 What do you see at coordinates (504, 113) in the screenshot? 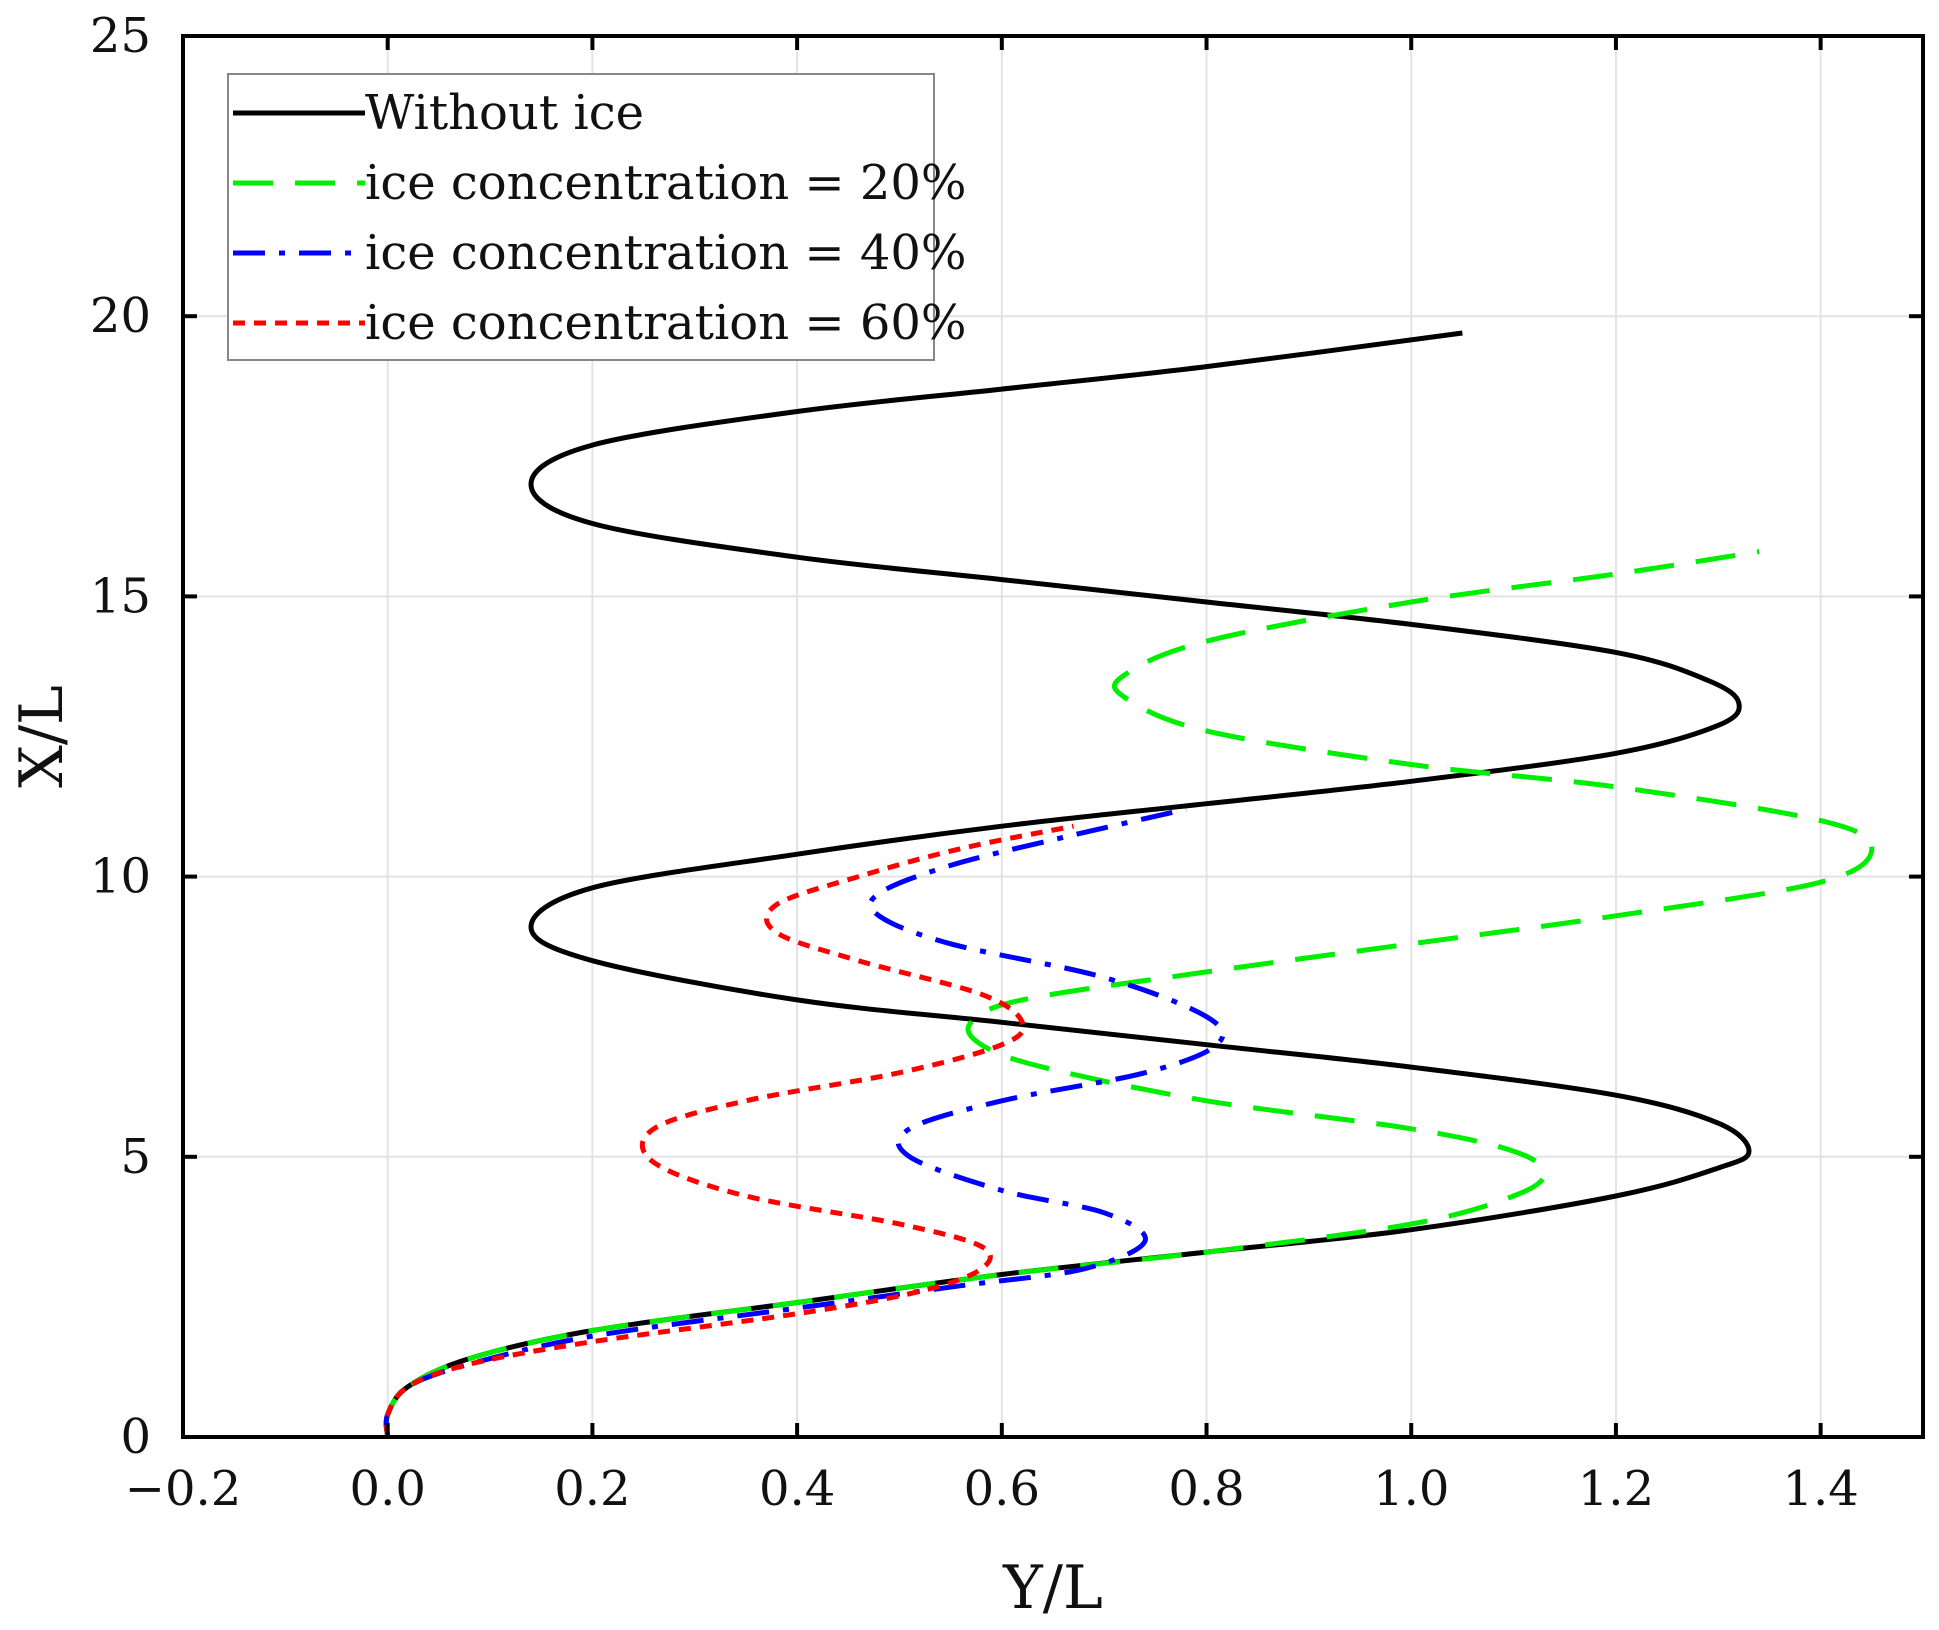
I see `legend-label-1: Without ice` at bounding box center [504, 113].